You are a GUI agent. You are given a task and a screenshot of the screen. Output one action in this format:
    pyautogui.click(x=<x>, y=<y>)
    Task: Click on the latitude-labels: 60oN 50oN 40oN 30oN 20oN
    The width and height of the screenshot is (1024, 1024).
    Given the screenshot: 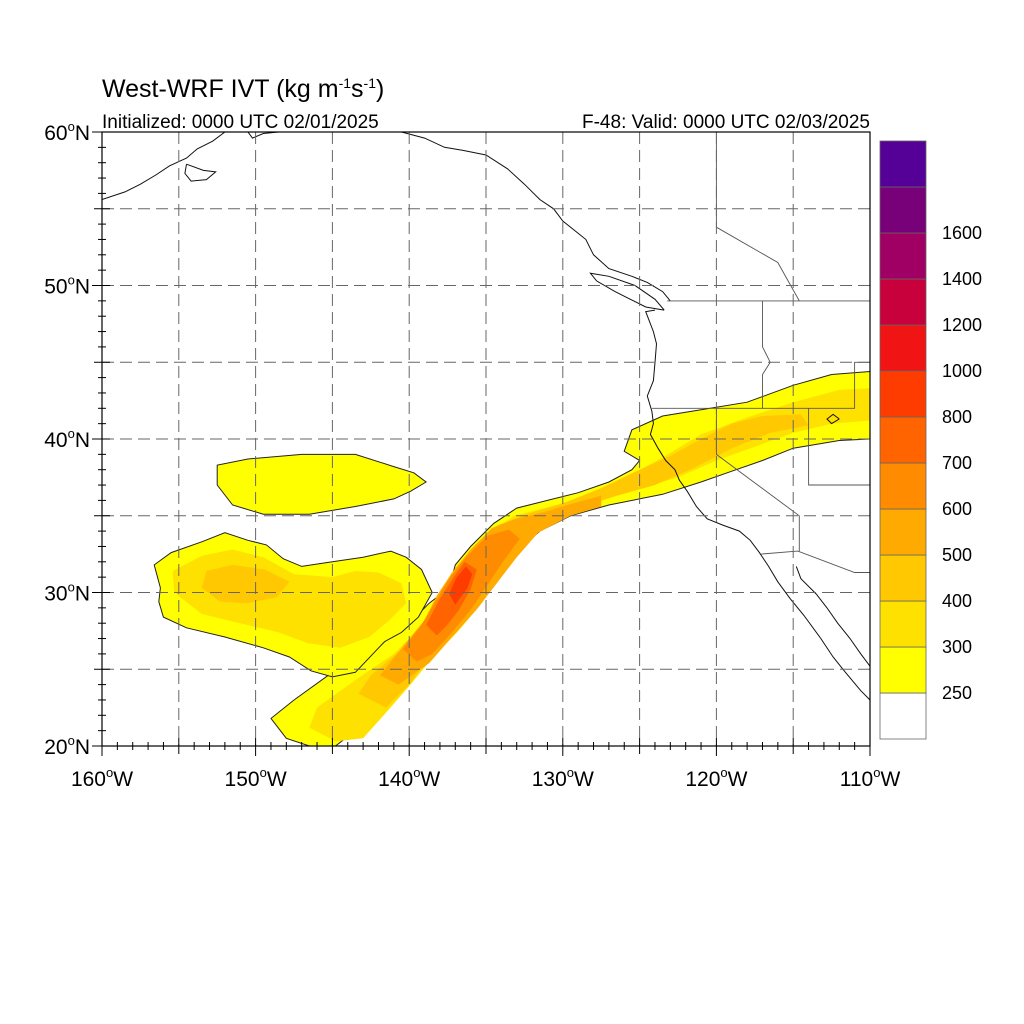 What is the action you would take?
    pyautogui.click(x=67, y=439)
    